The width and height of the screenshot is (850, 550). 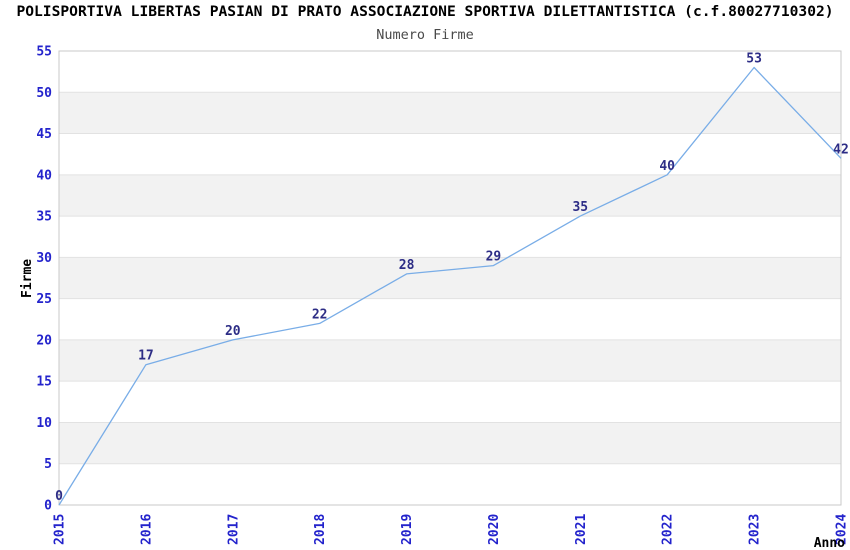 I want to click on svg-text: 2019, so click(x=407, y=529).